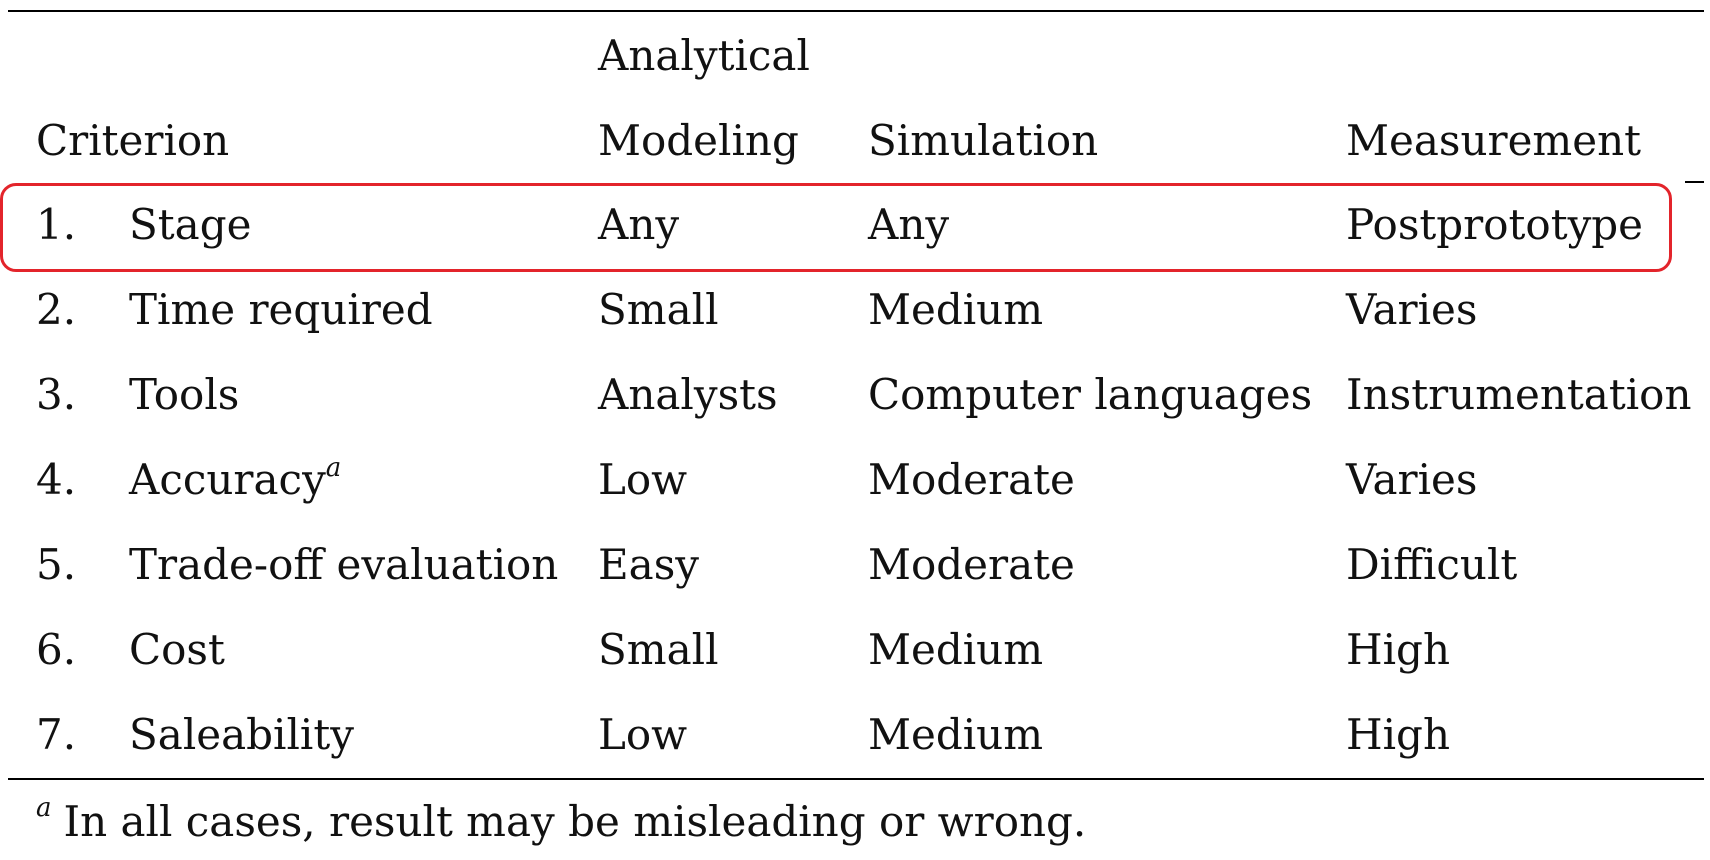 The image size is (1710, 860). I want to click on row-analytical: Easy, so click(648, 564).